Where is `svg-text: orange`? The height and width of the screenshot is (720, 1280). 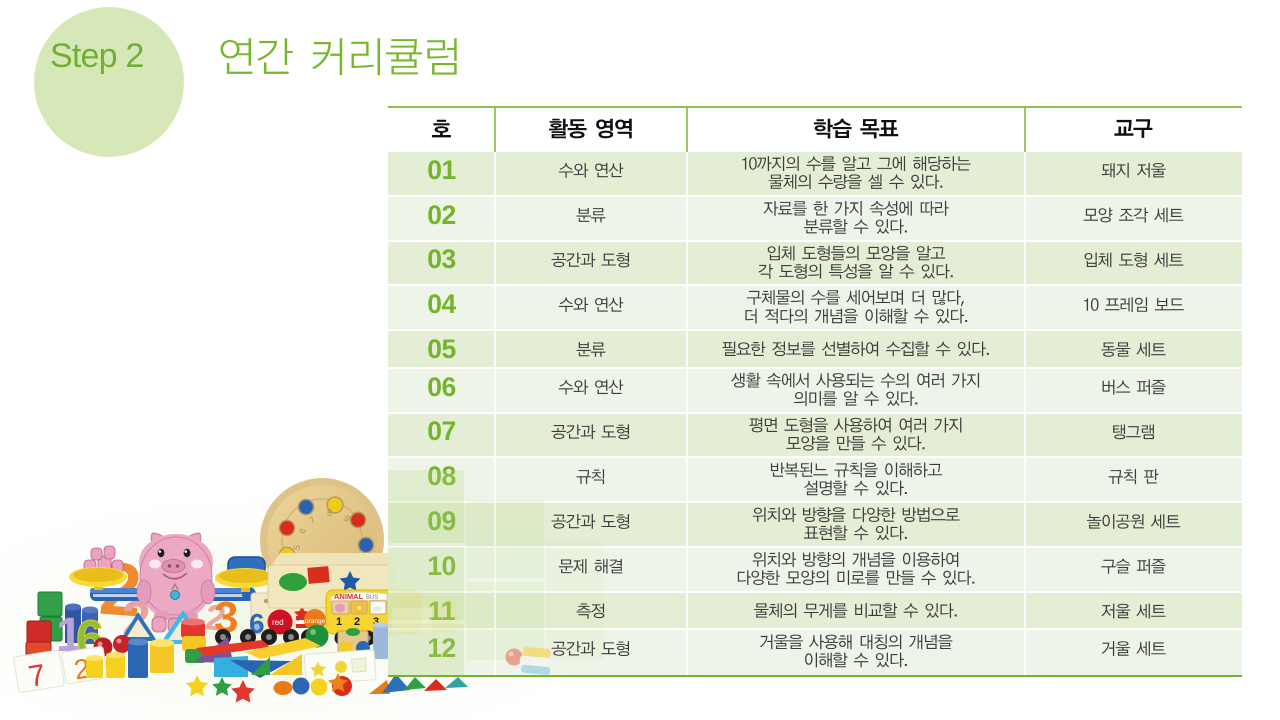
svg-text: orange is located at coordinates (315, 621).